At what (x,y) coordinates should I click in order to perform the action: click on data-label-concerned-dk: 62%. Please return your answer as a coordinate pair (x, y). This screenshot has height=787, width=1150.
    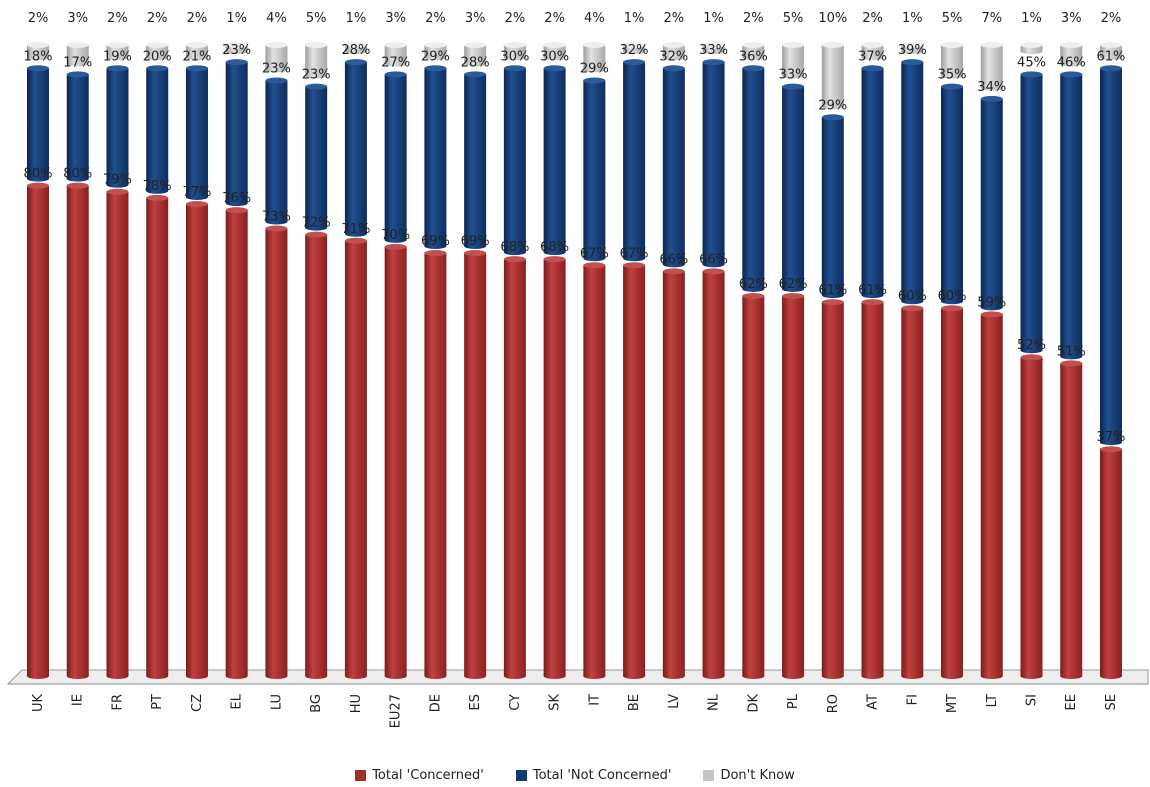
    Looking at the image, I should click on (753, 284).